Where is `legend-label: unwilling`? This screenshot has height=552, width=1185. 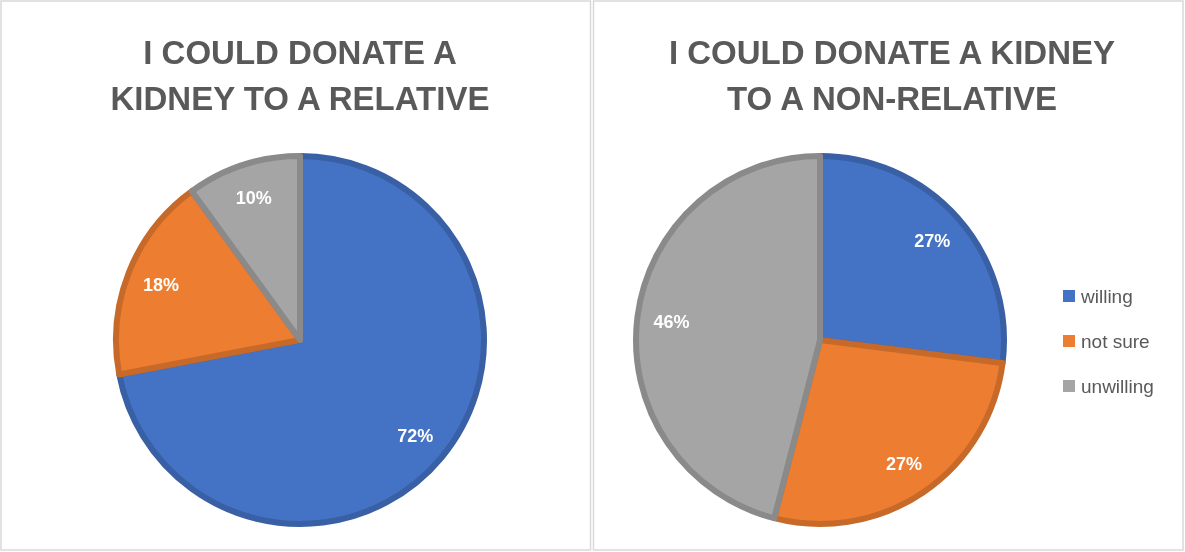 legend-label: unwilling is located at coordinates (1117, 386).